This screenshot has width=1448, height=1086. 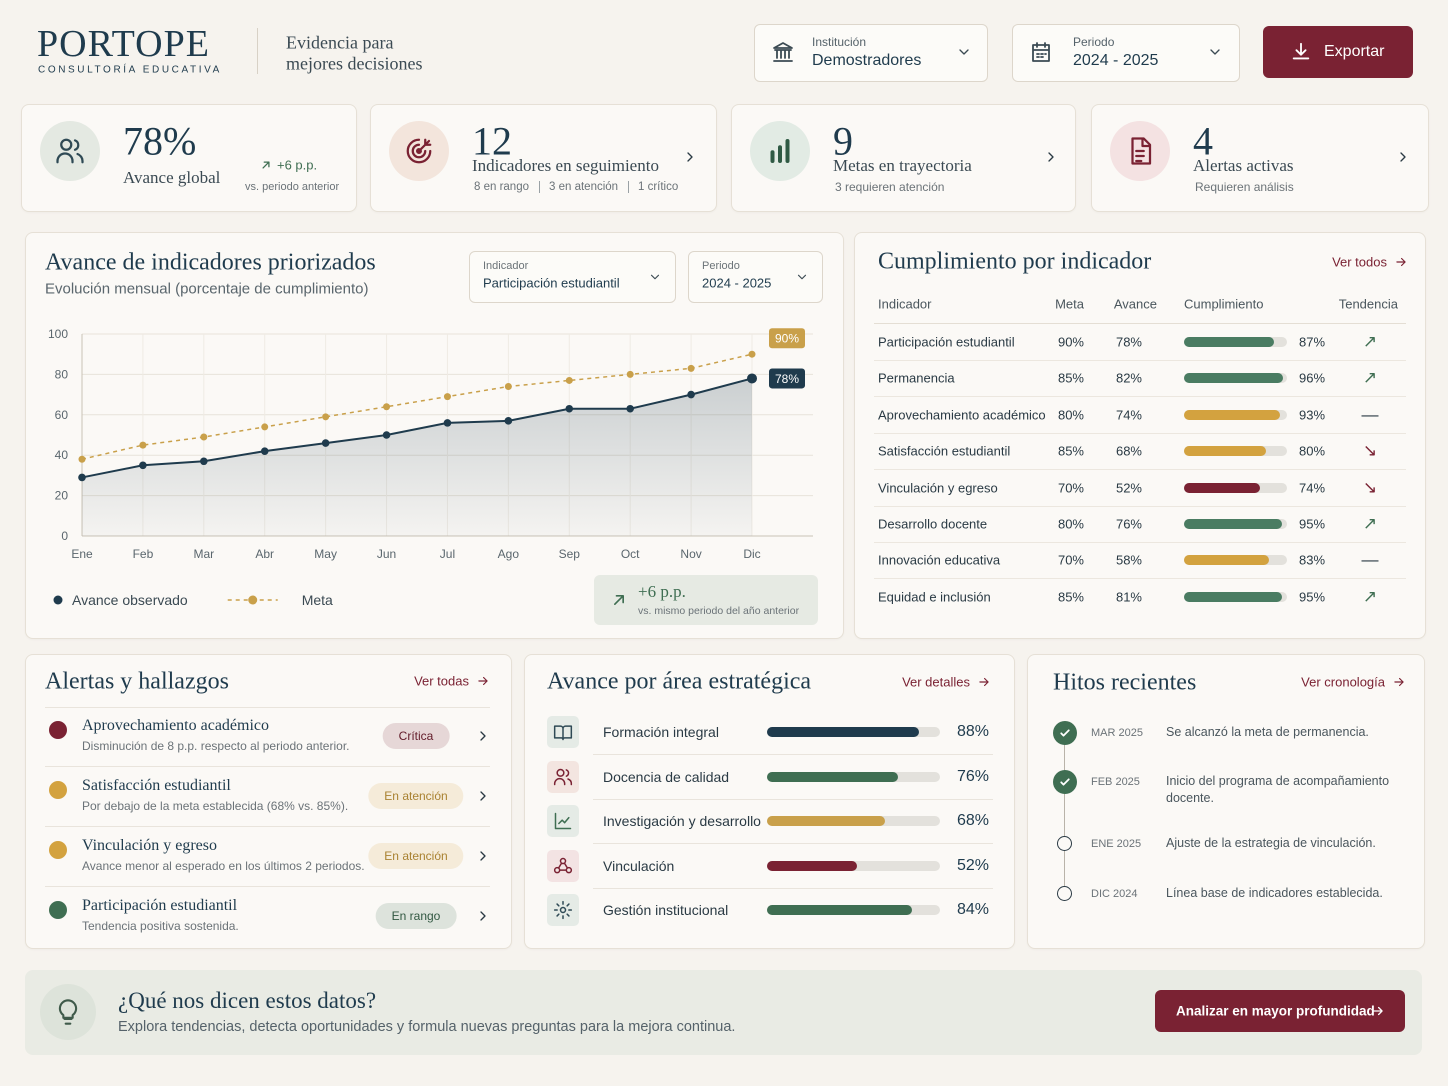 I want to click on kpi-icon, so click(x=780, y=151).